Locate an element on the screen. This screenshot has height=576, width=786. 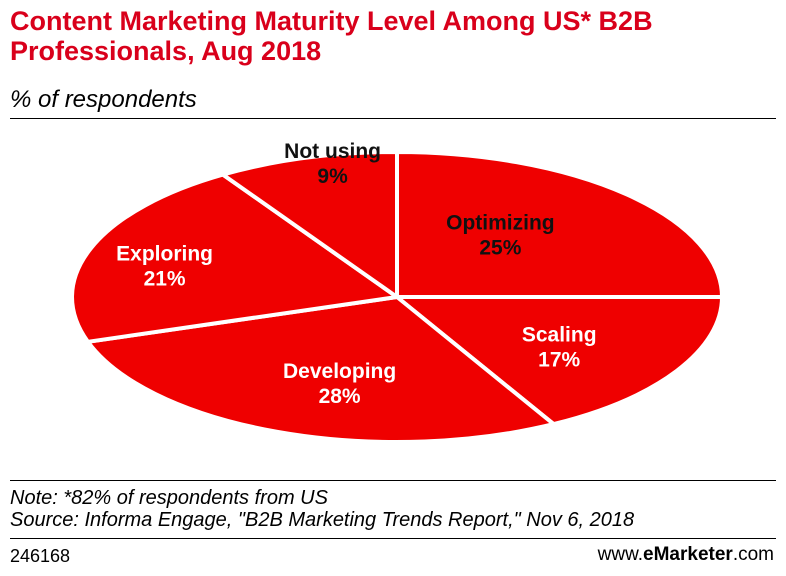
chart-subtitle: % of respondents is located at coordinates (103, 99).